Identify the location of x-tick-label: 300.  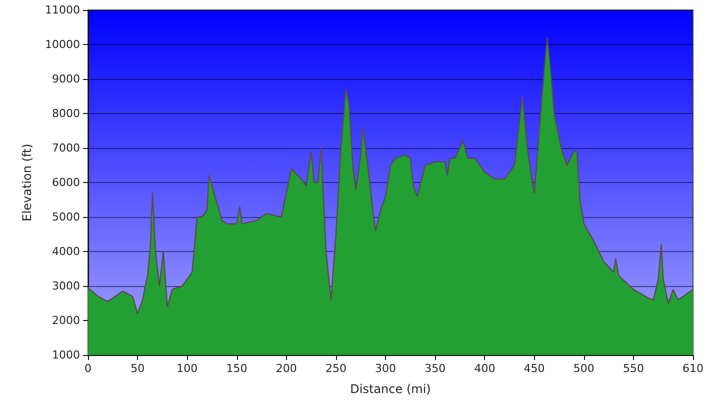
(385, 368).